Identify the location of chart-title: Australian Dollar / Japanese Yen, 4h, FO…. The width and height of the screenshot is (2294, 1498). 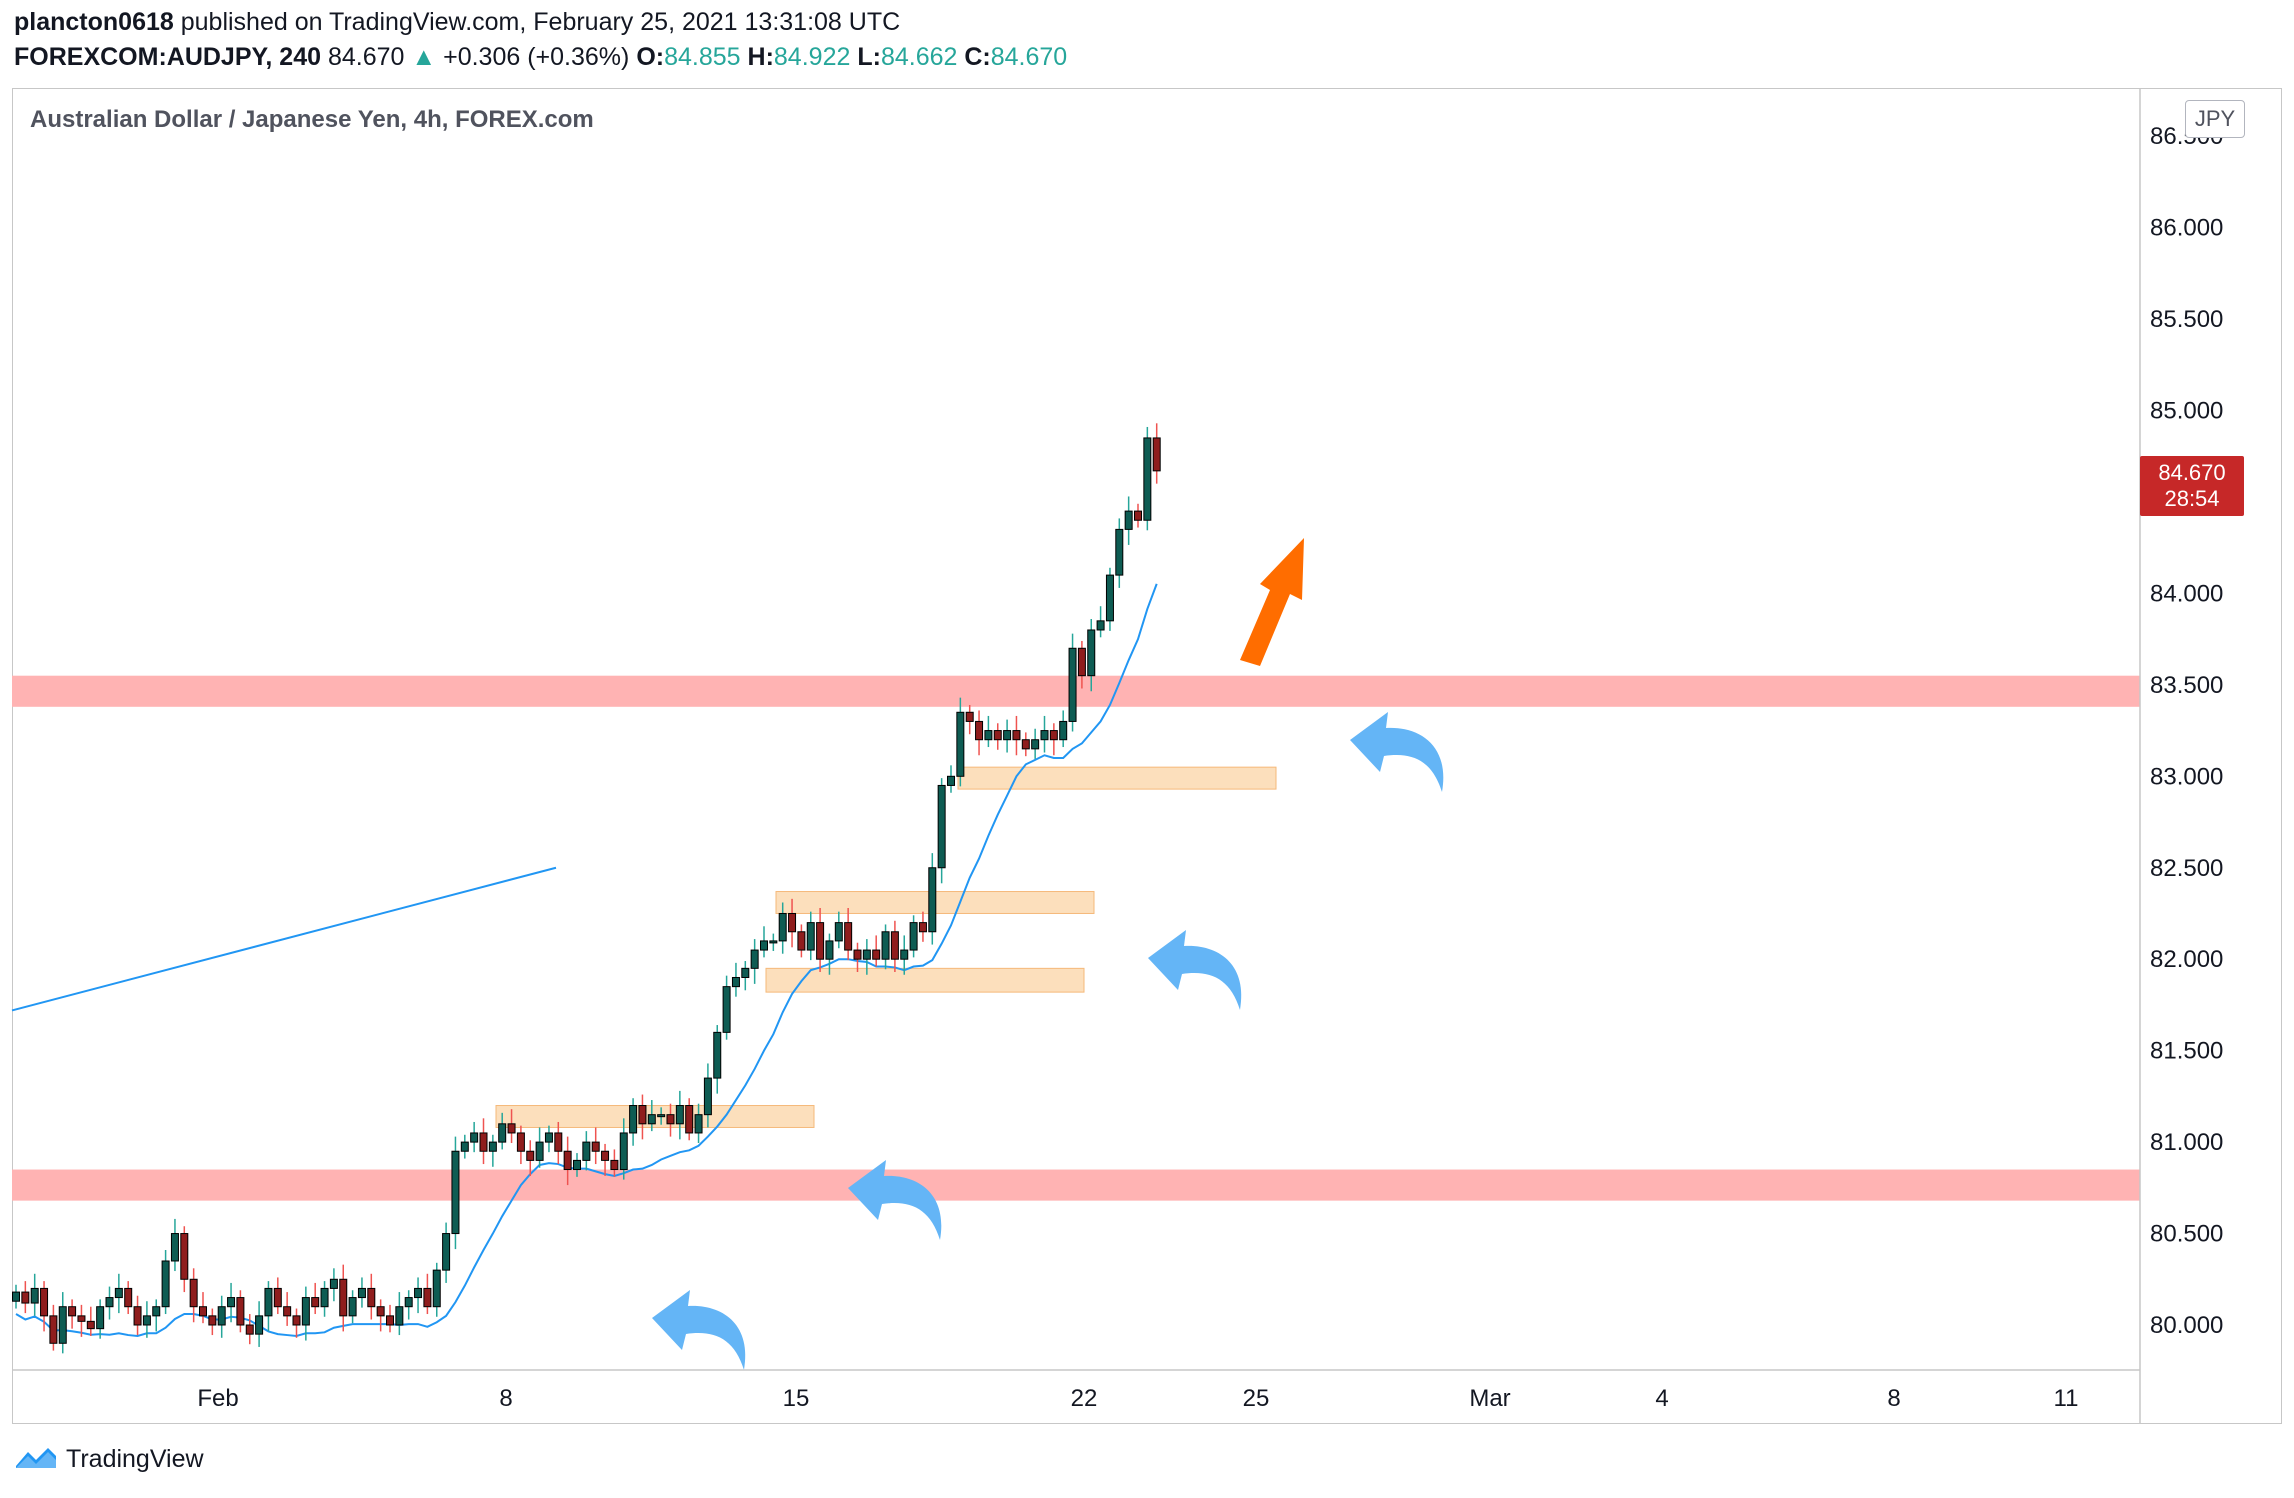
(312, 119).